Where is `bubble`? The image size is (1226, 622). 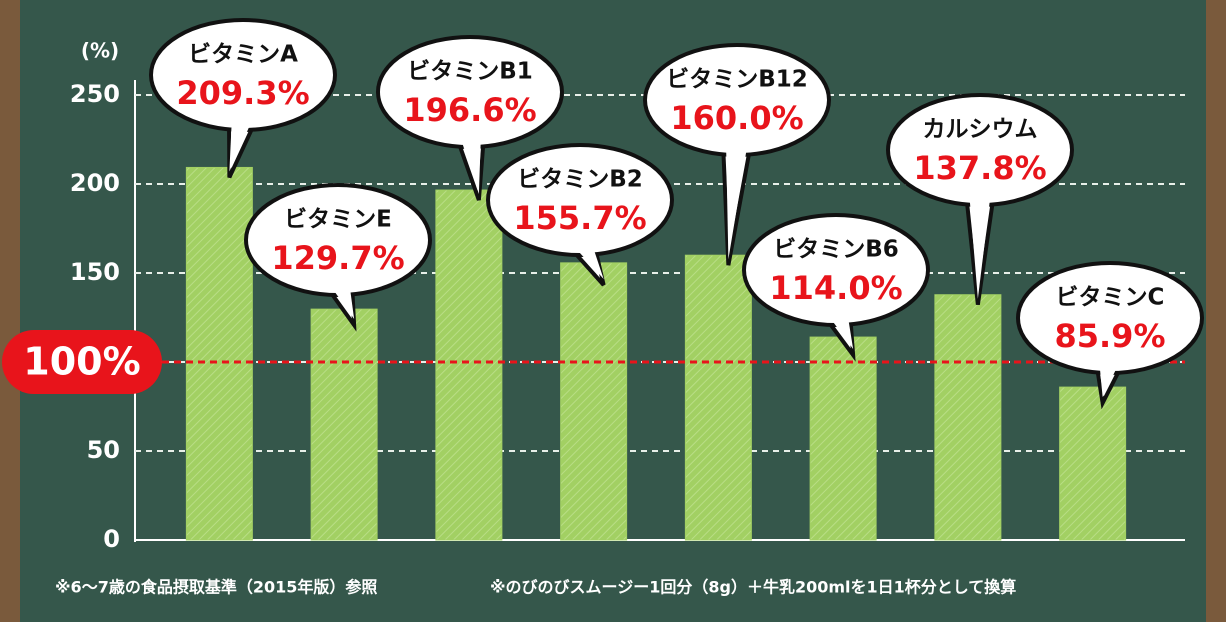
bubble is located at coordinates (580, 200).